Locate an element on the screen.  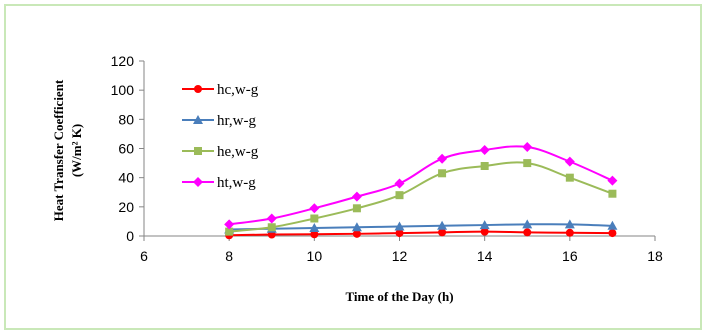
y-axis-unit: (W/m² K) is located at coordinates (76, 150).